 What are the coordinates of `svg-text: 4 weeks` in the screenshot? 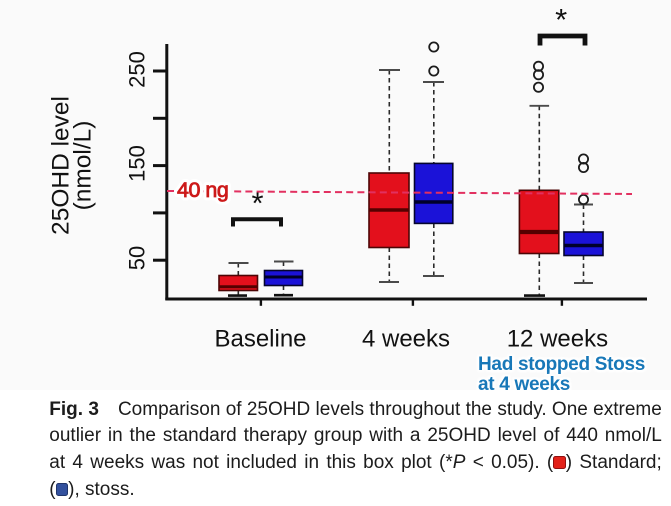 It's located at (406, 339).